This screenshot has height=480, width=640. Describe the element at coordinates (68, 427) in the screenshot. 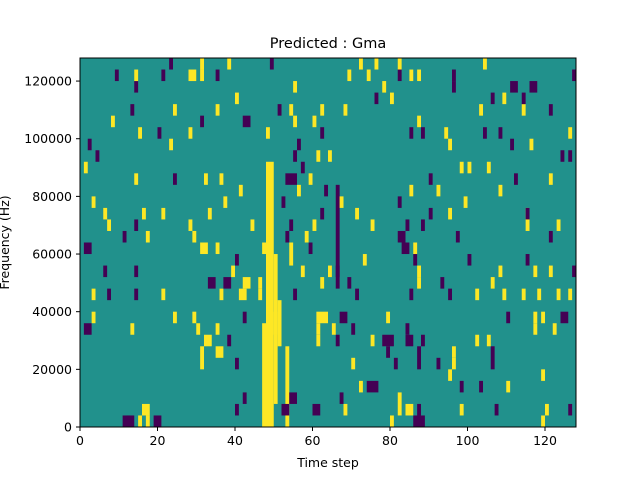

I see `y-tick-label: 0` at that location.